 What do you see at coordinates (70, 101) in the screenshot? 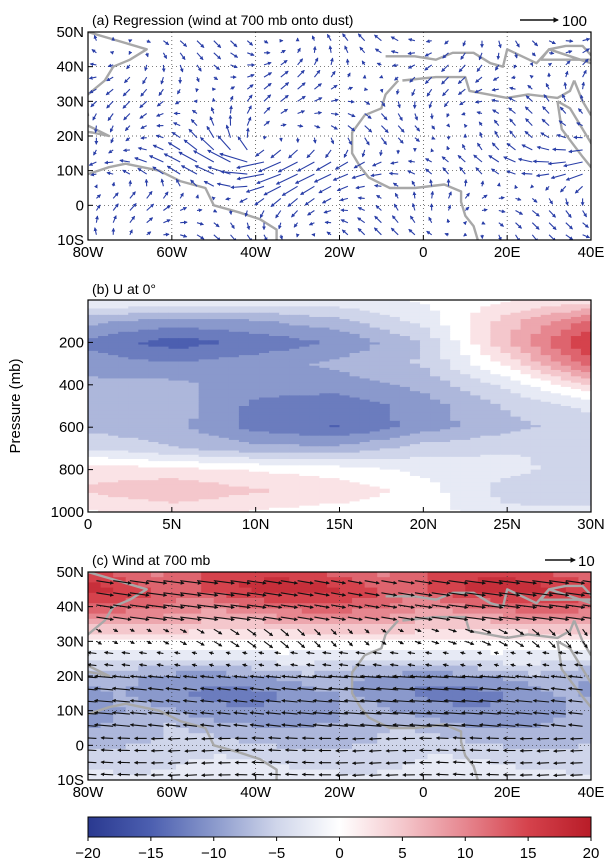
I see `y-tick-label: 30N` at bounding box center [70, 101].